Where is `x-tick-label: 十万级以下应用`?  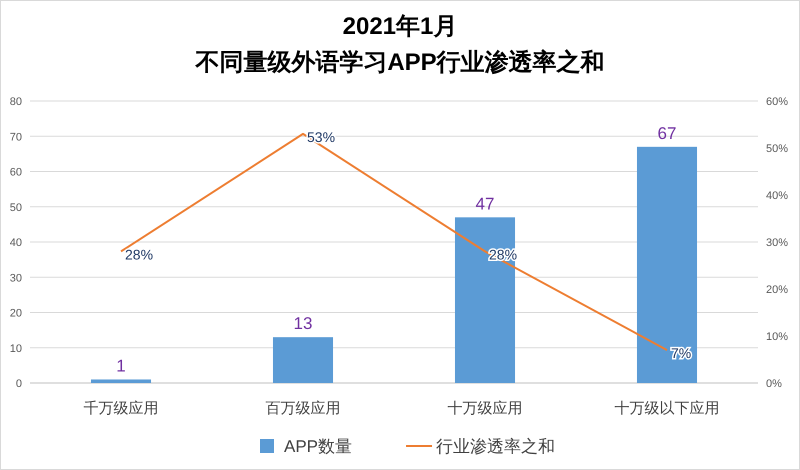 x-tick-label: 十万级以下应用 is located at coordinates (667, 408).